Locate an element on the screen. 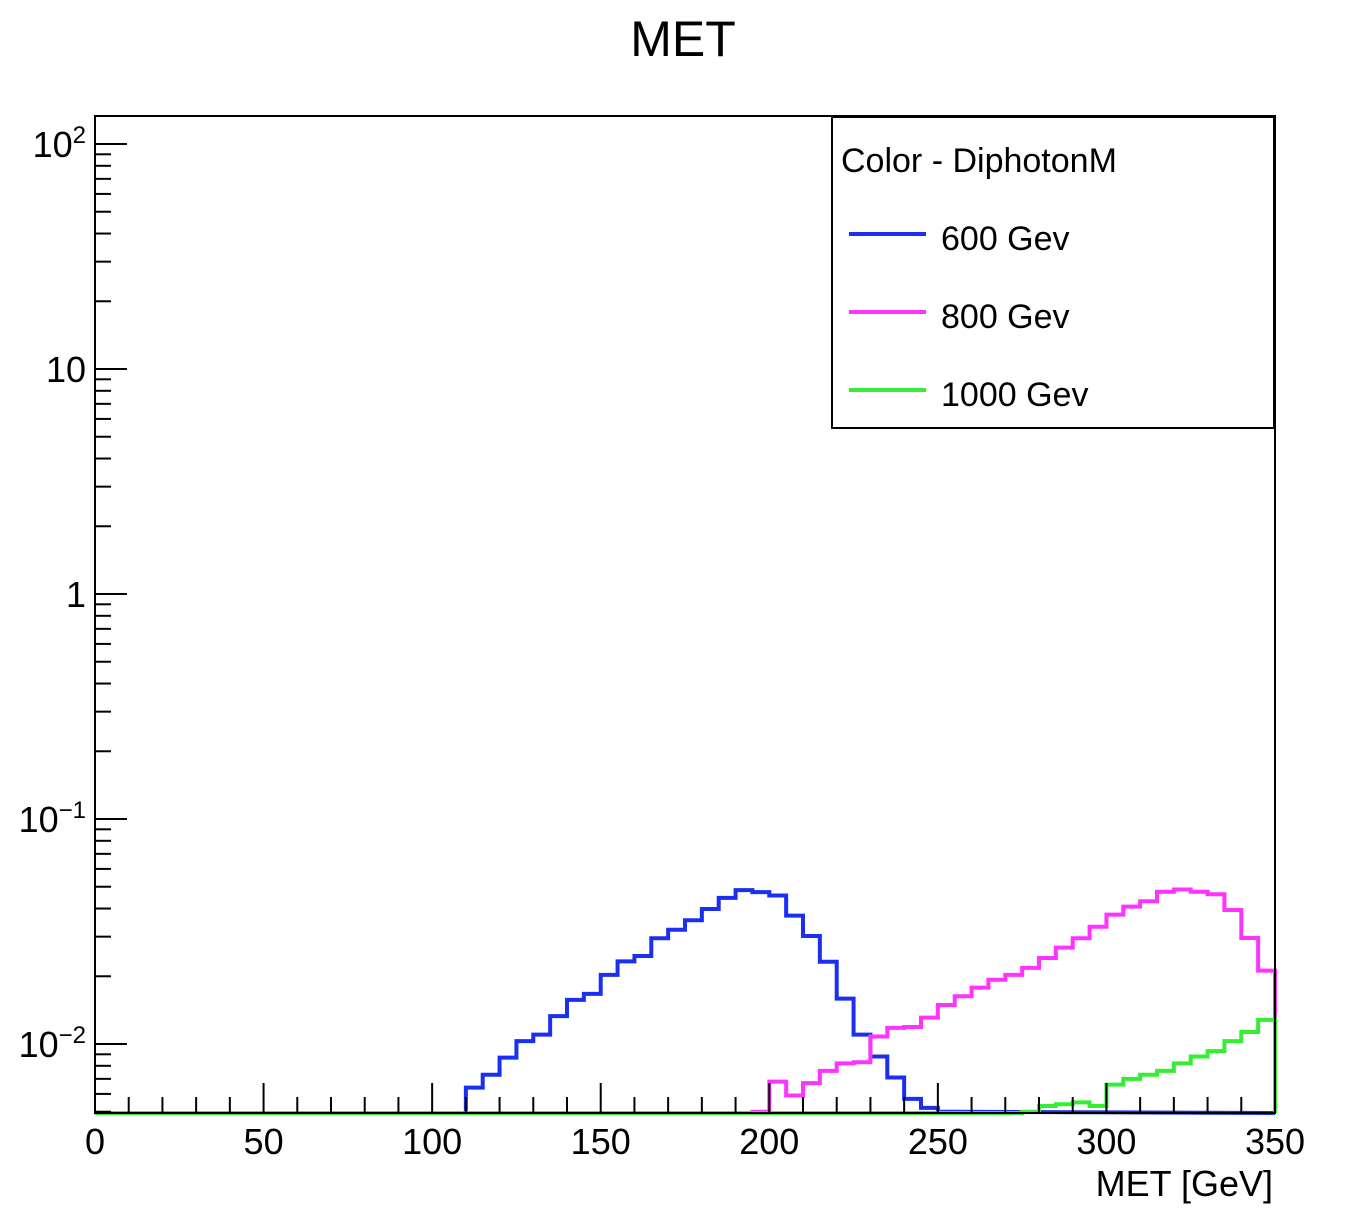  y-tick-label: 10⁻² is located at coordinates (52, 1043).